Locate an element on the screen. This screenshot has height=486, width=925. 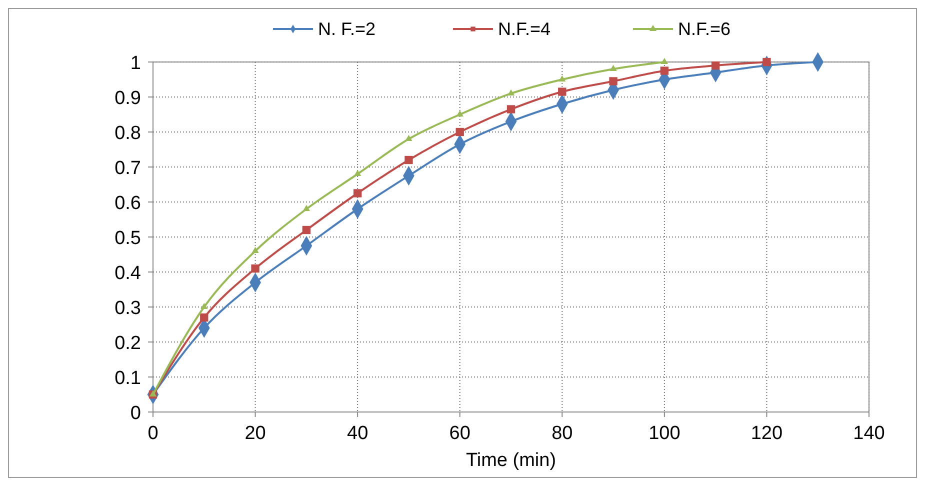
legend-label: N.F.=6 is located at coordinates (704, 29).